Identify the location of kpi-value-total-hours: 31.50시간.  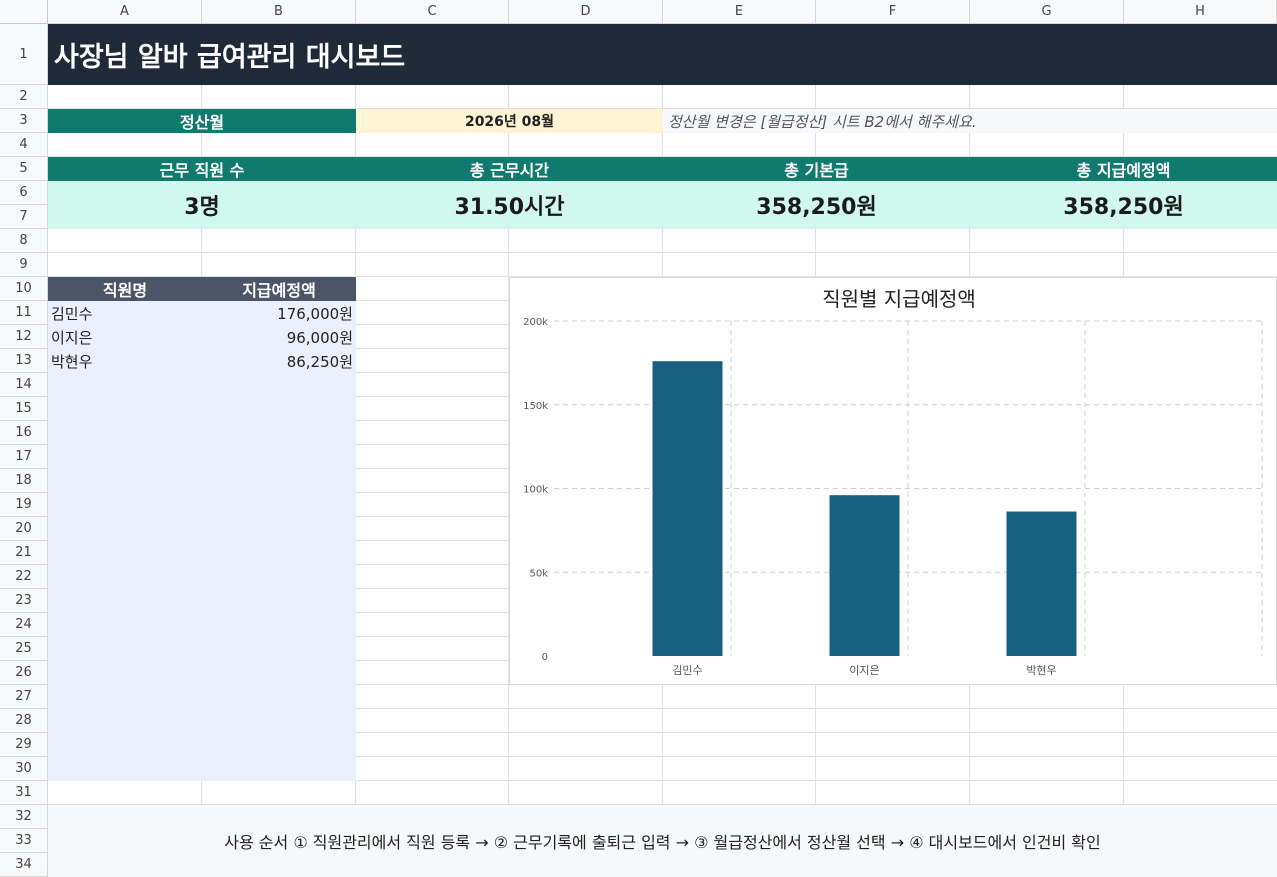
(509, 205).